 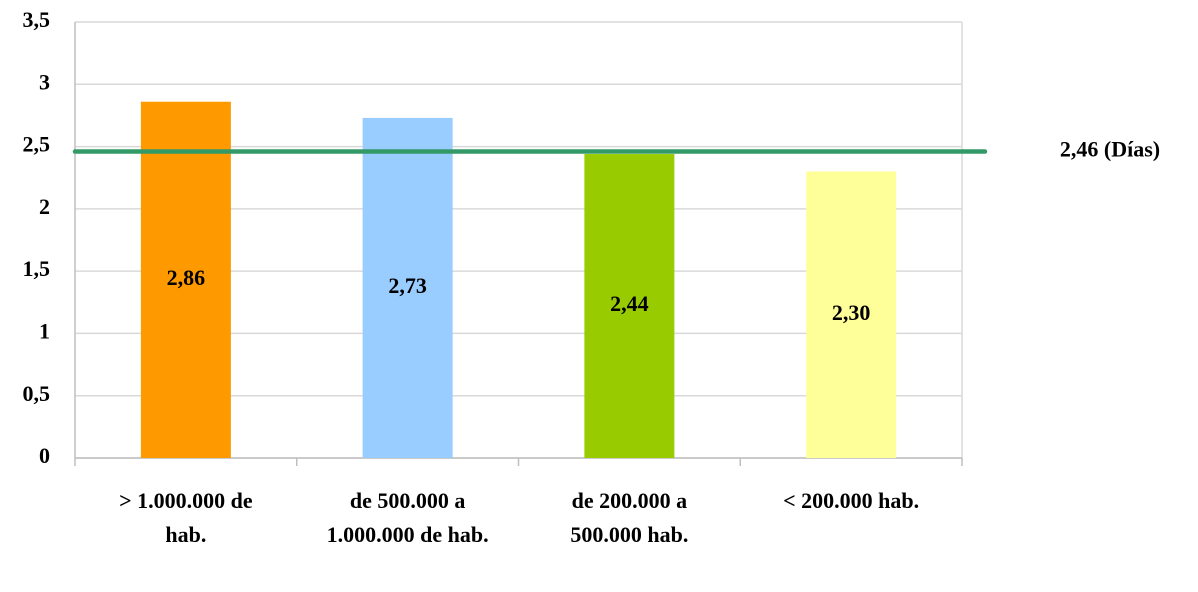 I want to click on value-label: 2,73, so click(x=407, y=285).